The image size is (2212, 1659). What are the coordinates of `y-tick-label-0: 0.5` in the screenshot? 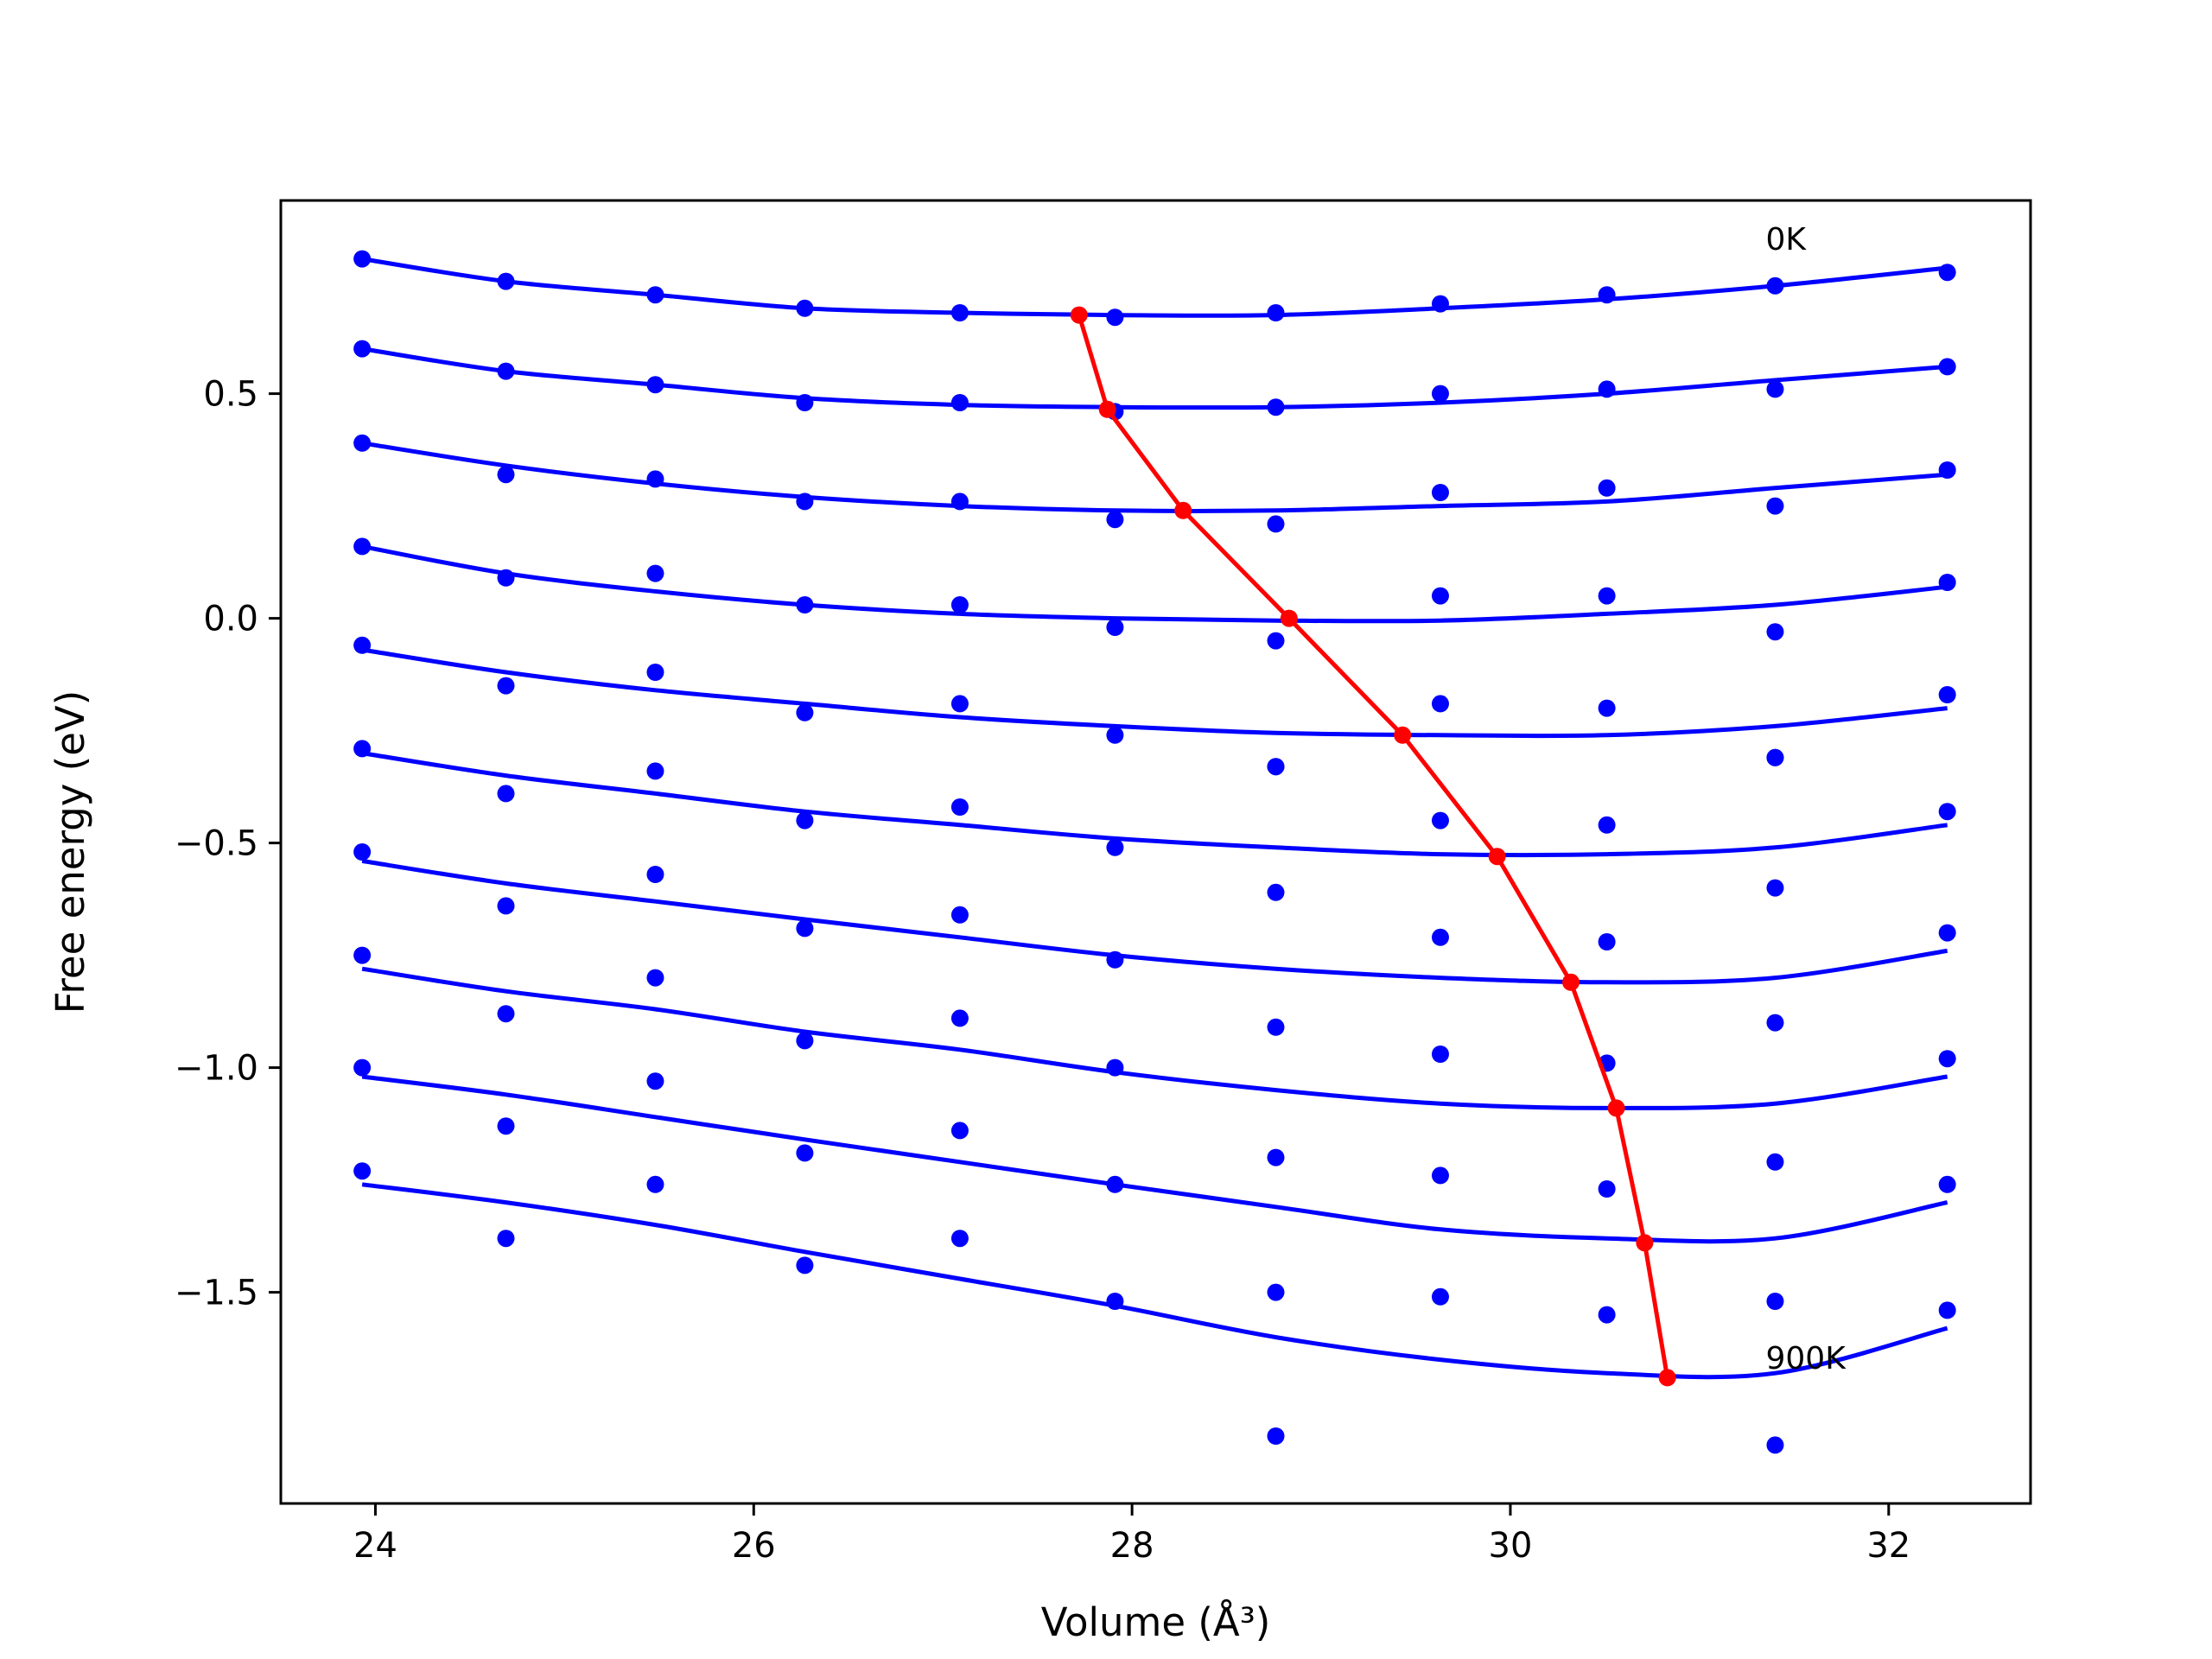 It's located at (231, 395).